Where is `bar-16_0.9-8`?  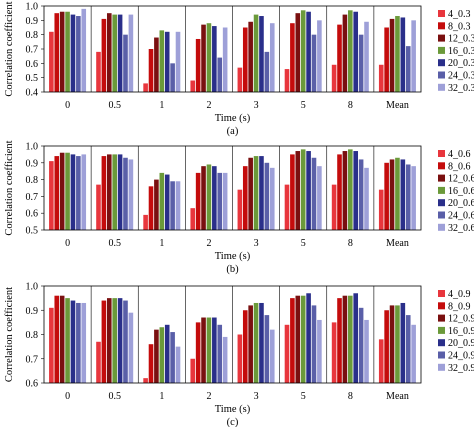 bar-16_0.9-8 is located at coordinates (350, 339).